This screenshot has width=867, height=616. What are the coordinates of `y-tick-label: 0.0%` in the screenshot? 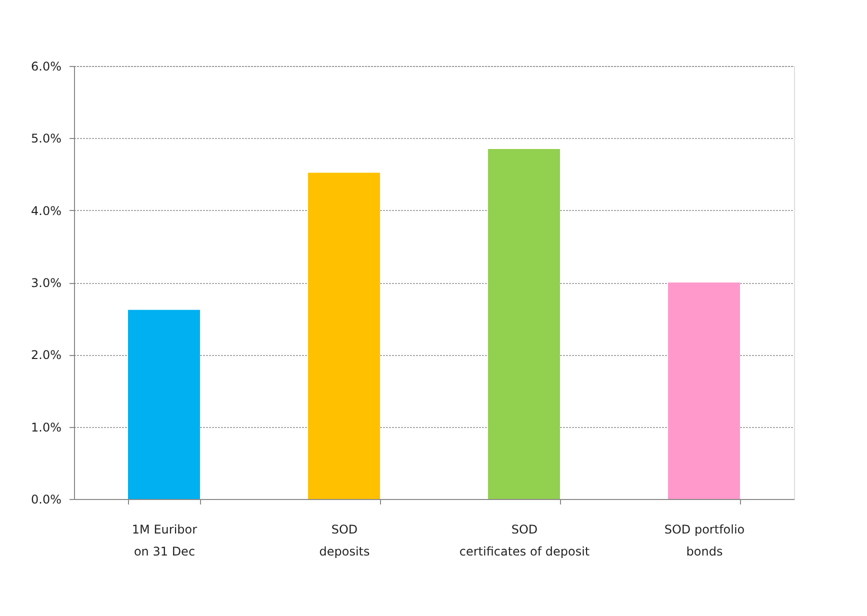 It's located at (46, 499).